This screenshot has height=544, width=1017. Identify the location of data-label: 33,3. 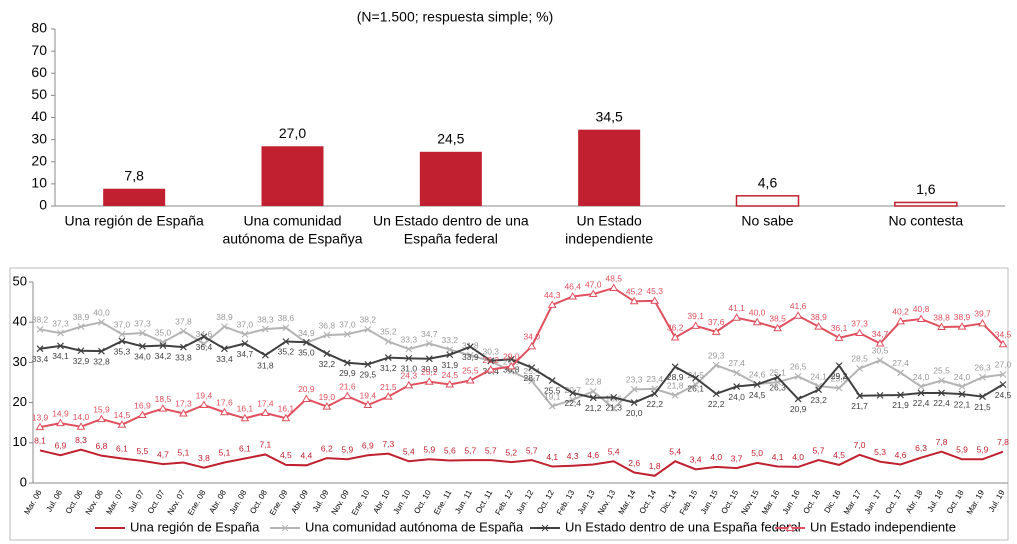
(409, 339).